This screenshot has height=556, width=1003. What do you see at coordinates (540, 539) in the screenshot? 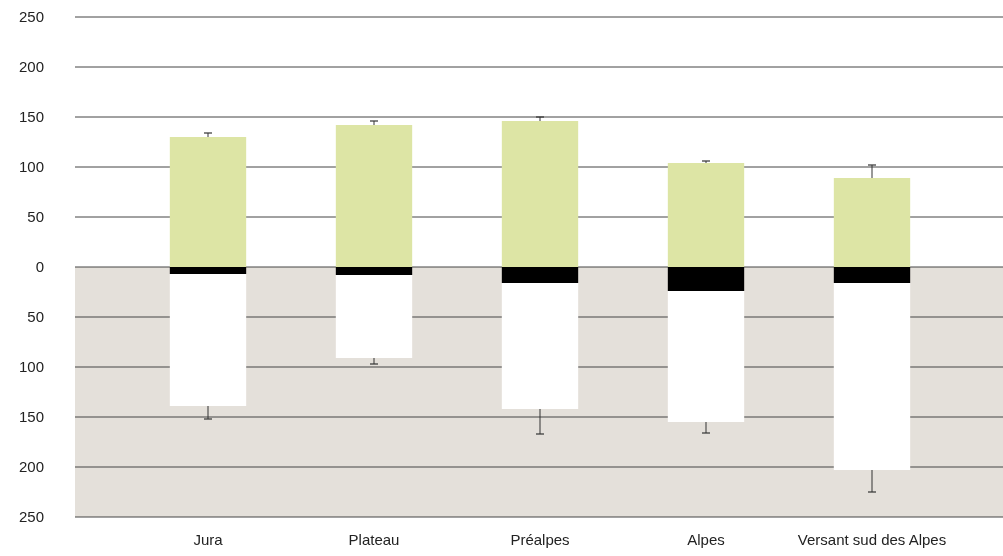
I see `x-tick-label: Préalpes` at bounding box center [540, 539].